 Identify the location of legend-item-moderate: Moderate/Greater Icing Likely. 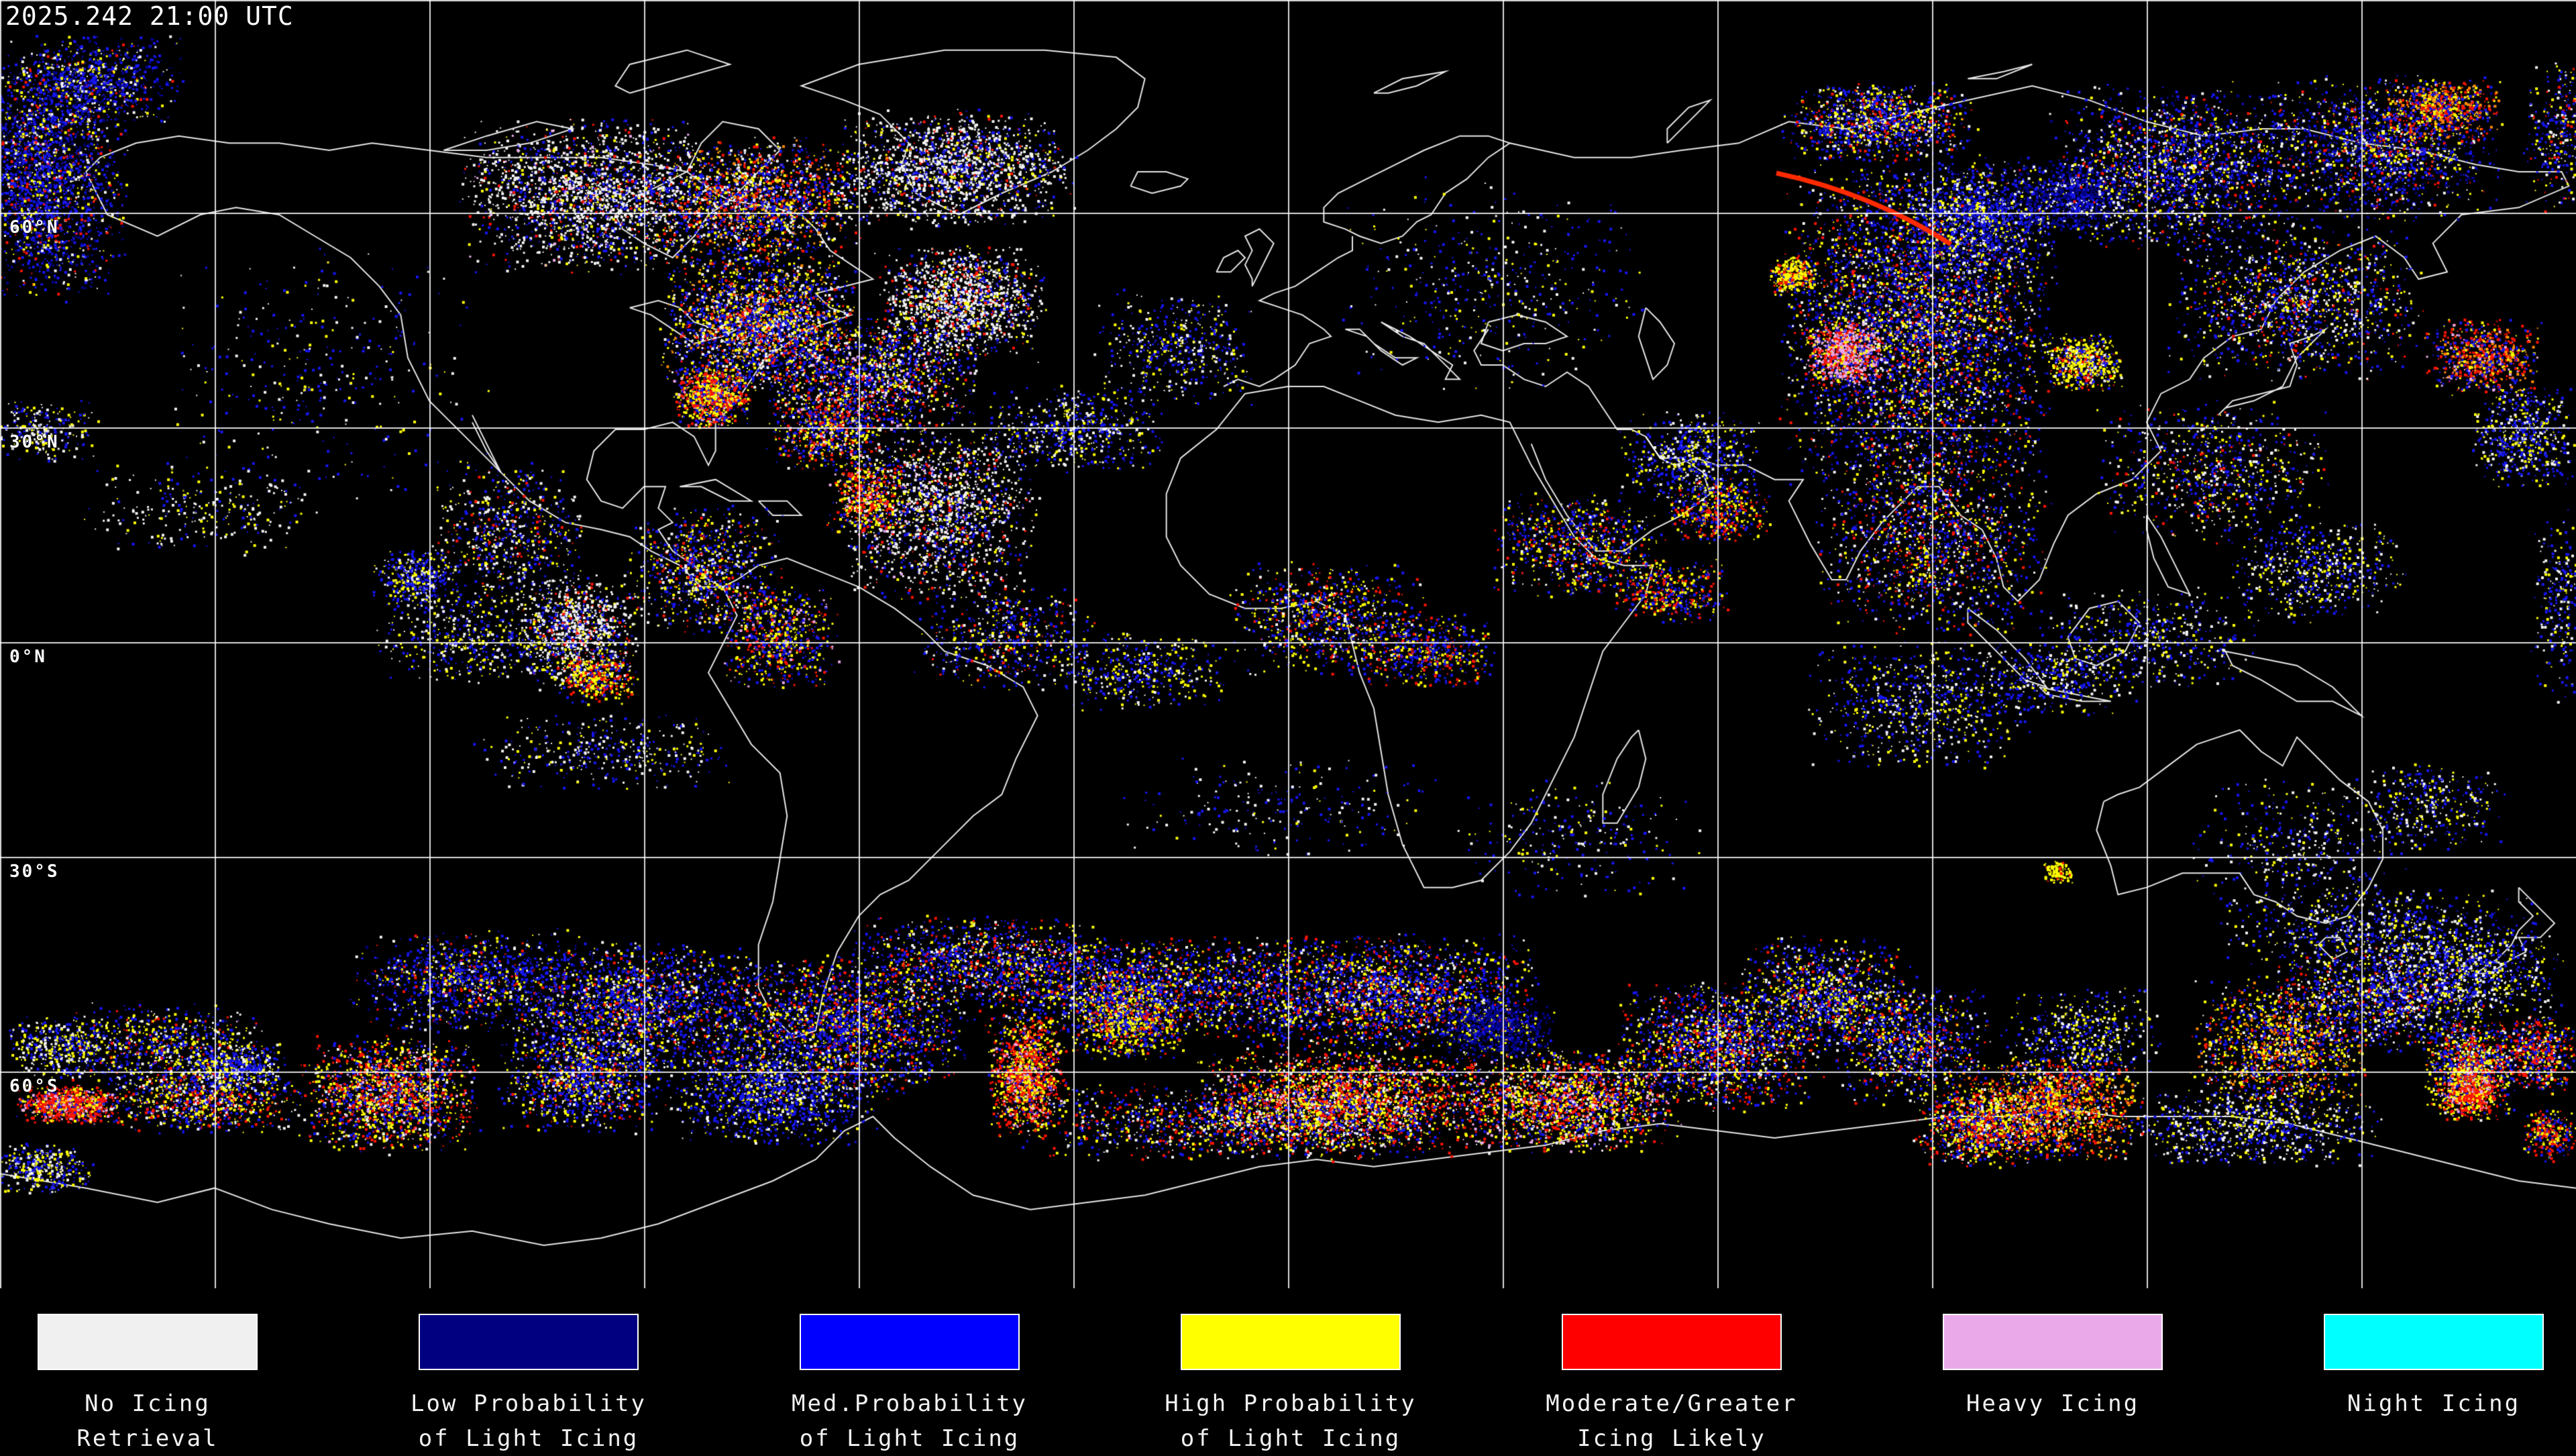
(1671, 1385).